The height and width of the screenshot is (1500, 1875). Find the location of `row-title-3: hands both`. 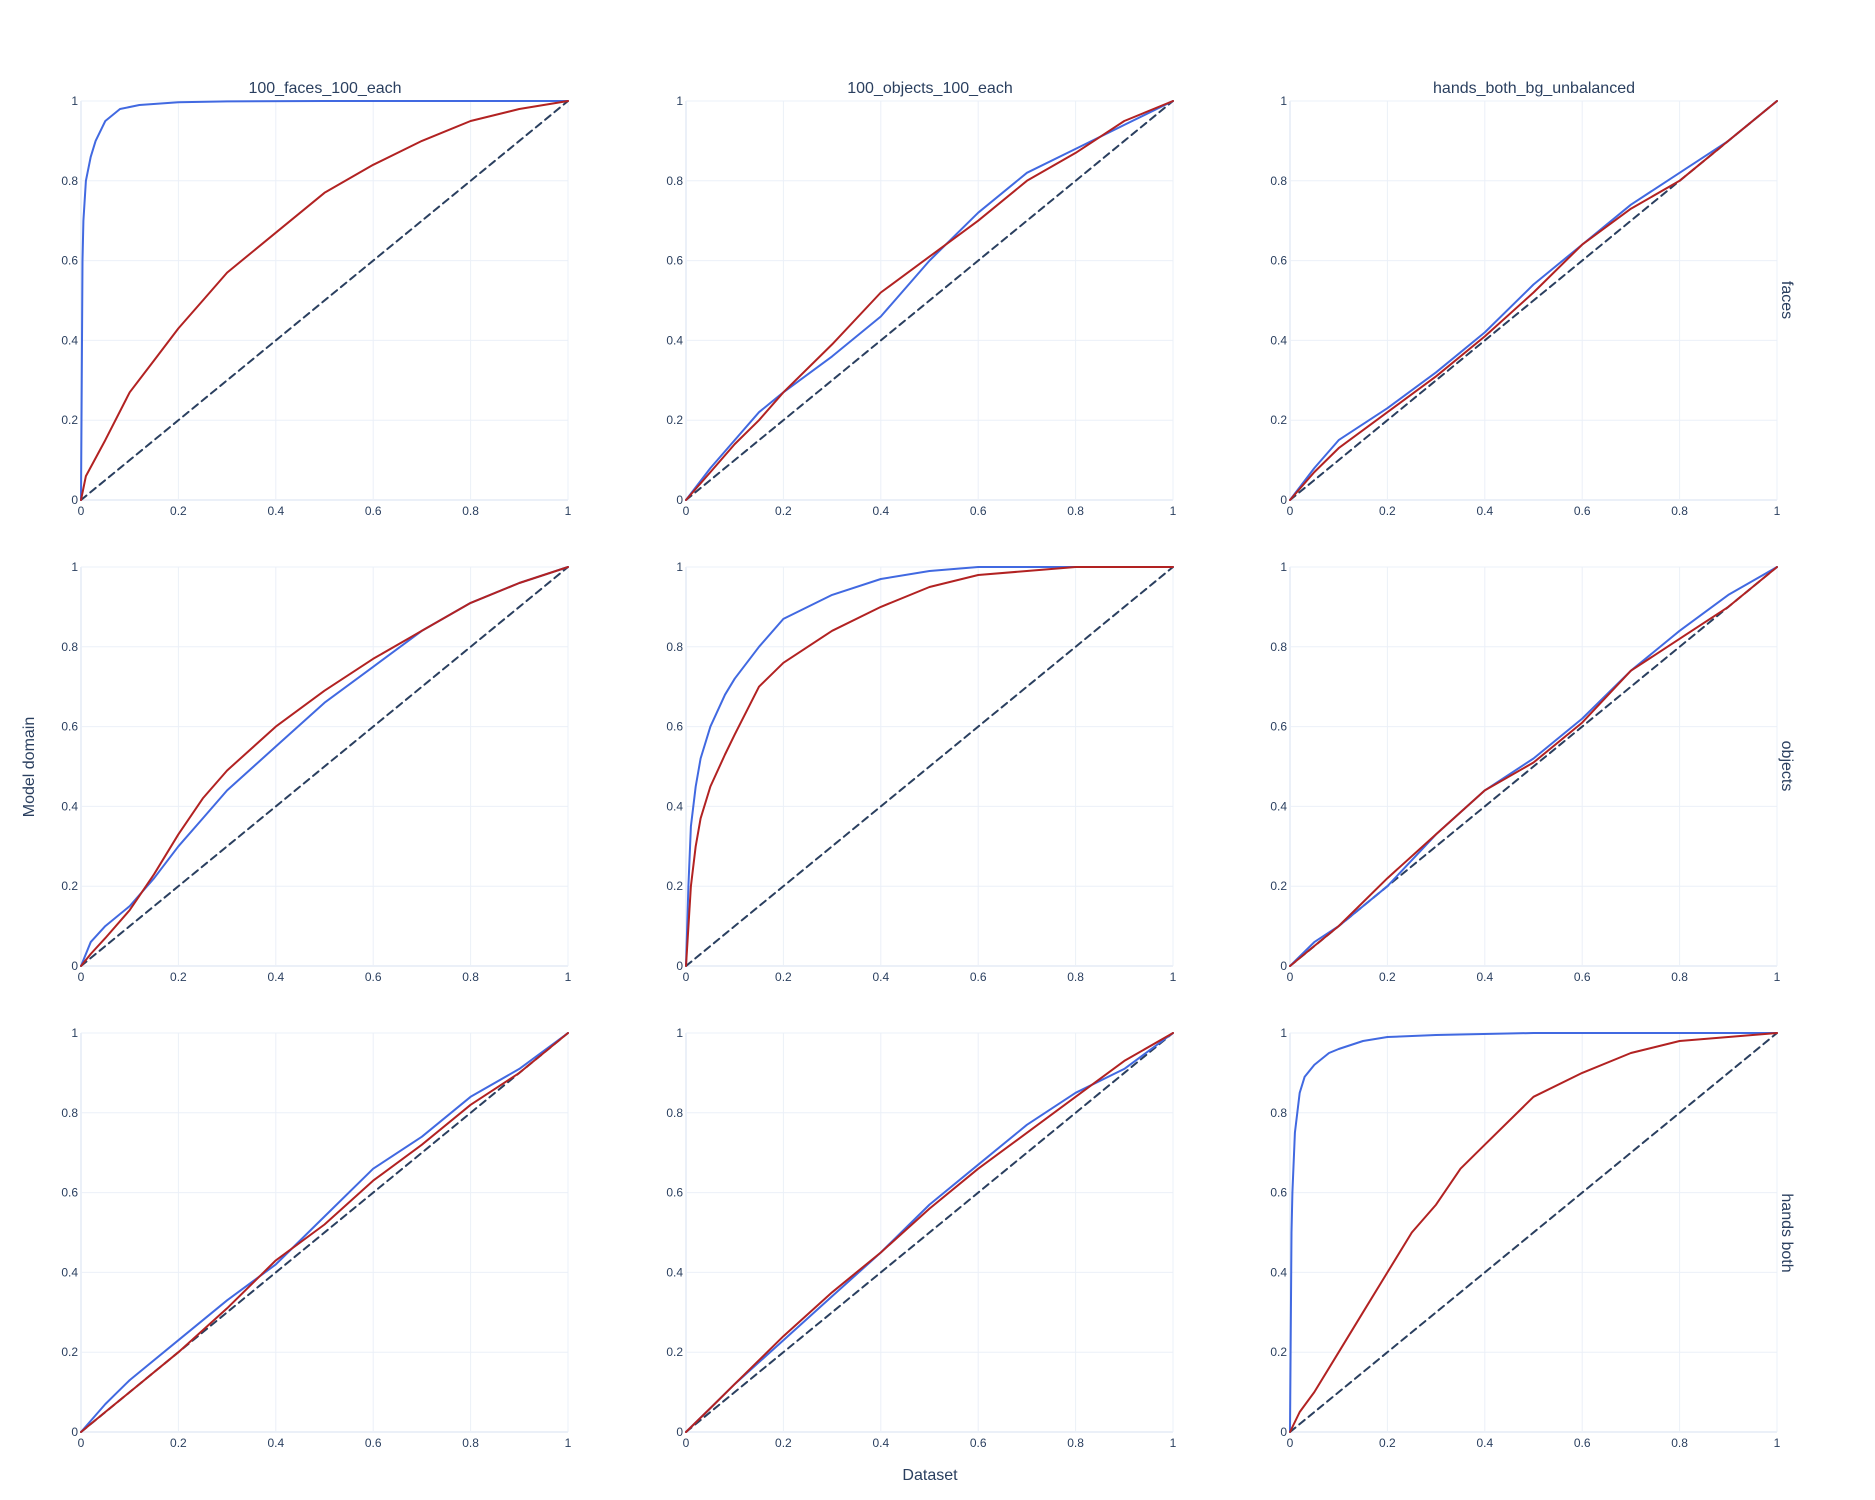

row-title-3: hands both is located at coordinates (1786, 1232).